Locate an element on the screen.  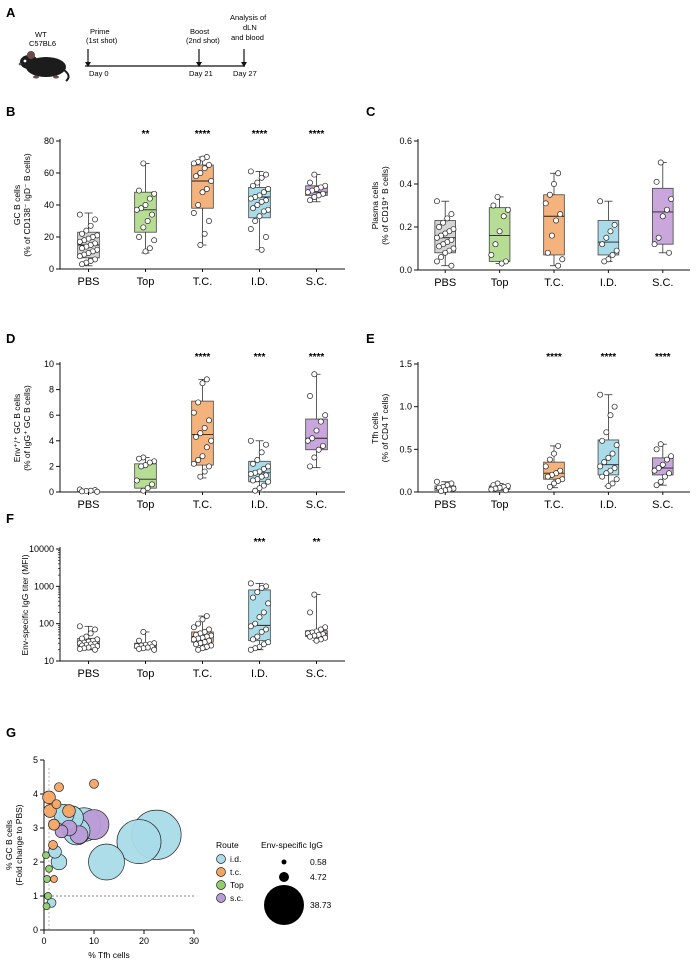
x-tick-label: 20 is located at coordinates (144, 941).